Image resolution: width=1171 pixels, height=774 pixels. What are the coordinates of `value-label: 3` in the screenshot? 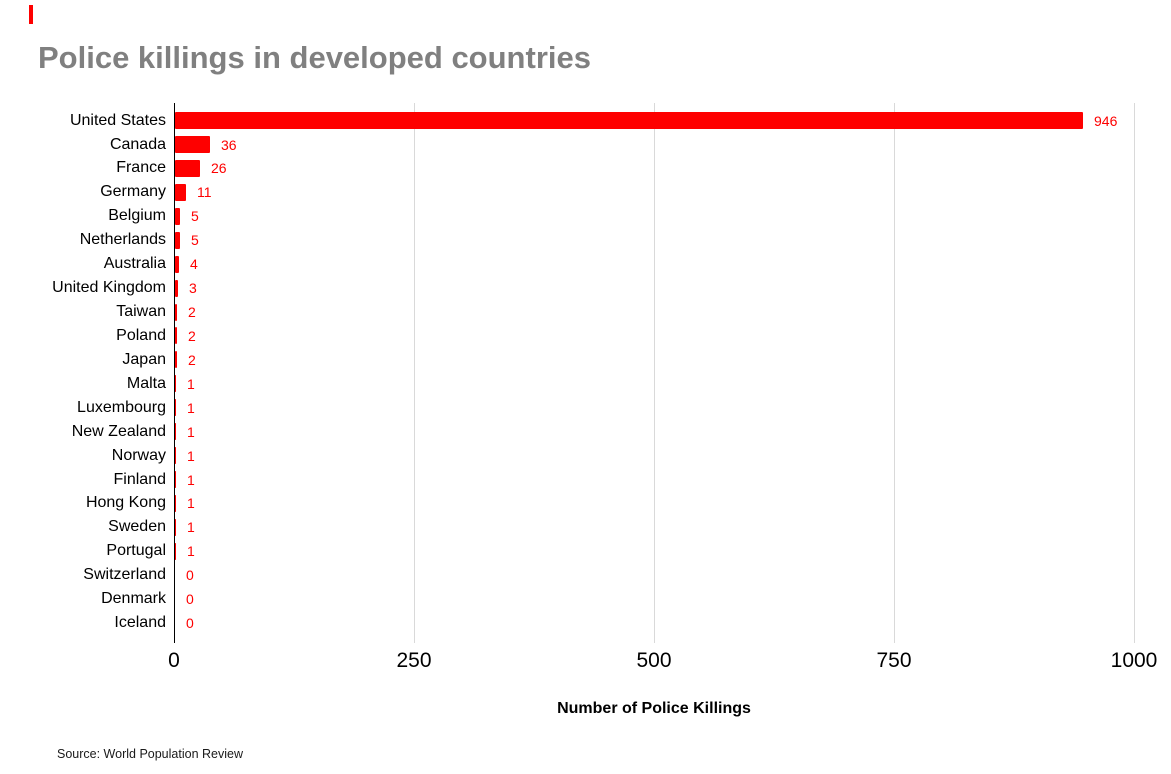 It's located at (193, 288).